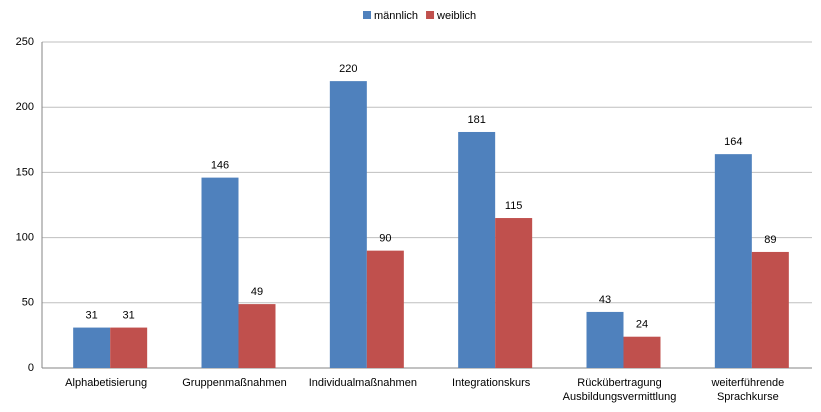 This screenshot has width=821, height=412. I want to click on y-tick-label: 150, so click(25, 172).